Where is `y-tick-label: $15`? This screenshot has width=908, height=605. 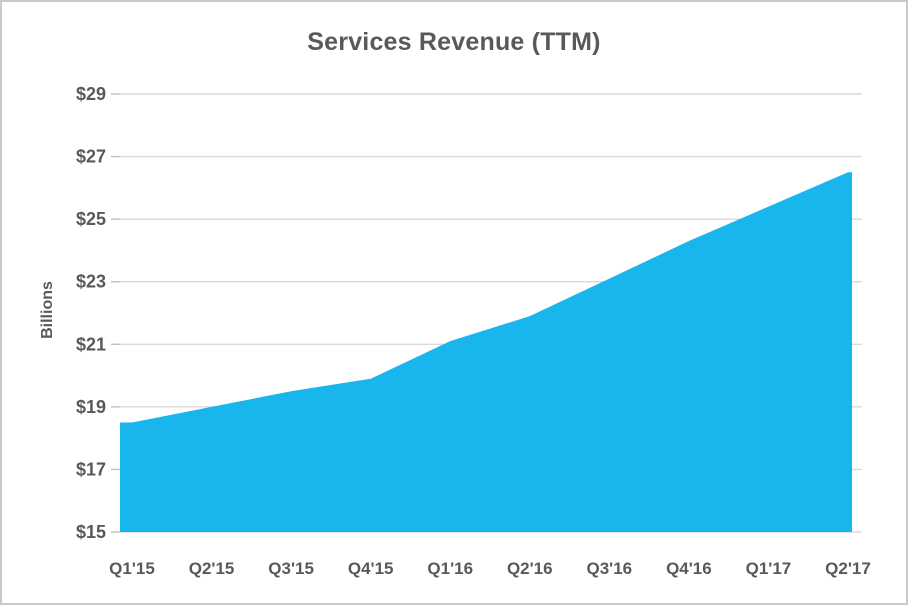
y-tick-label: $15 is located at coordinates (91, 532).